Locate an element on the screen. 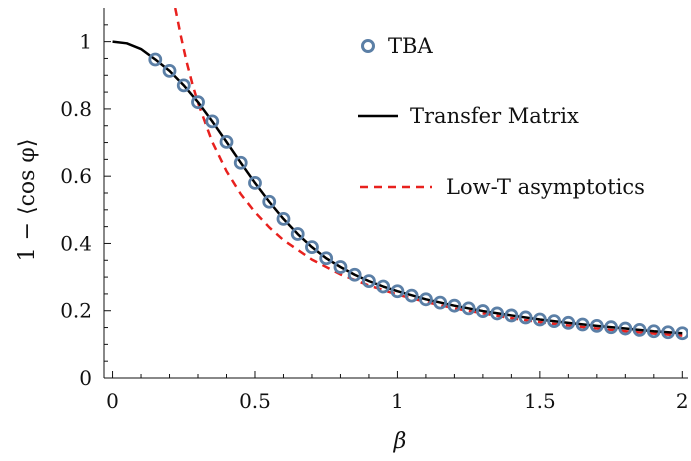  x-axis-label: β is located at coordinates (400, 441).